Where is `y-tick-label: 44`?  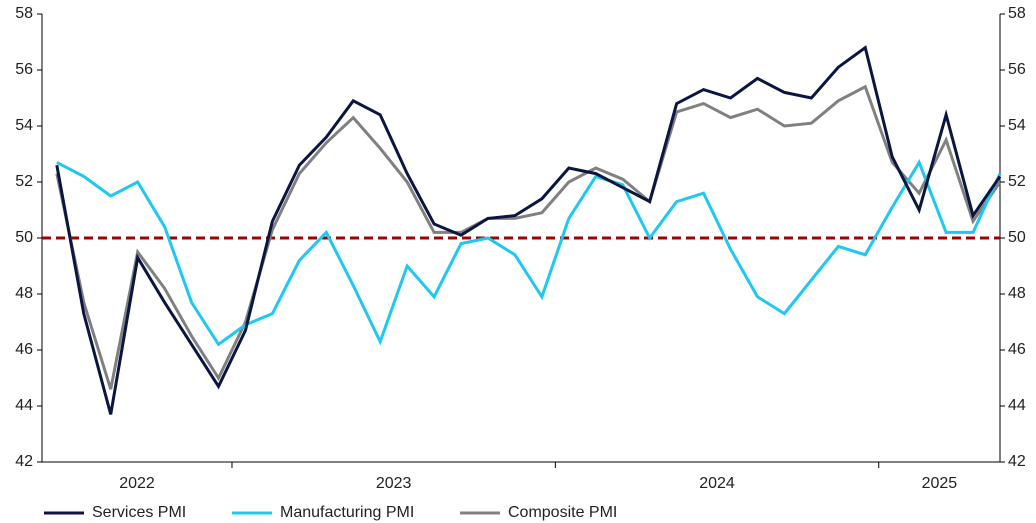 y-tick-label: 44 is located at coordinates (24, 405).